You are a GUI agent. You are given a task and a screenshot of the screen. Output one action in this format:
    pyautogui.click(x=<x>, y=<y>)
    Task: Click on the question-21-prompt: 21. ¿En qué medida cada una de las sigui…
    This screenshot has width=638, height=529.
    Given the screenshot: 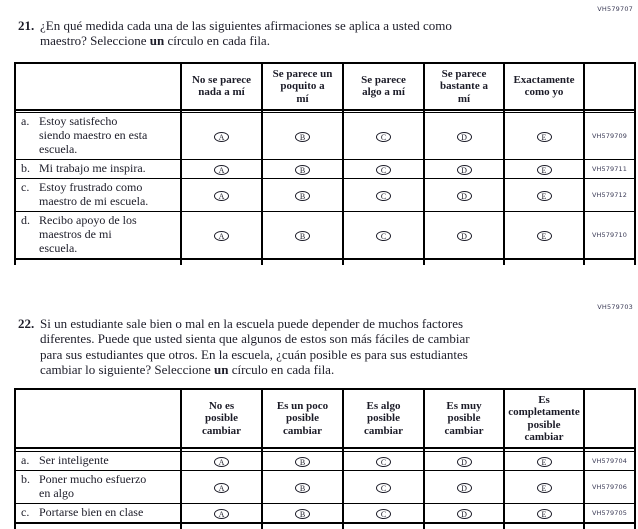 What is the action you would take?
    pyautogui.click(x=298, y=33)
    